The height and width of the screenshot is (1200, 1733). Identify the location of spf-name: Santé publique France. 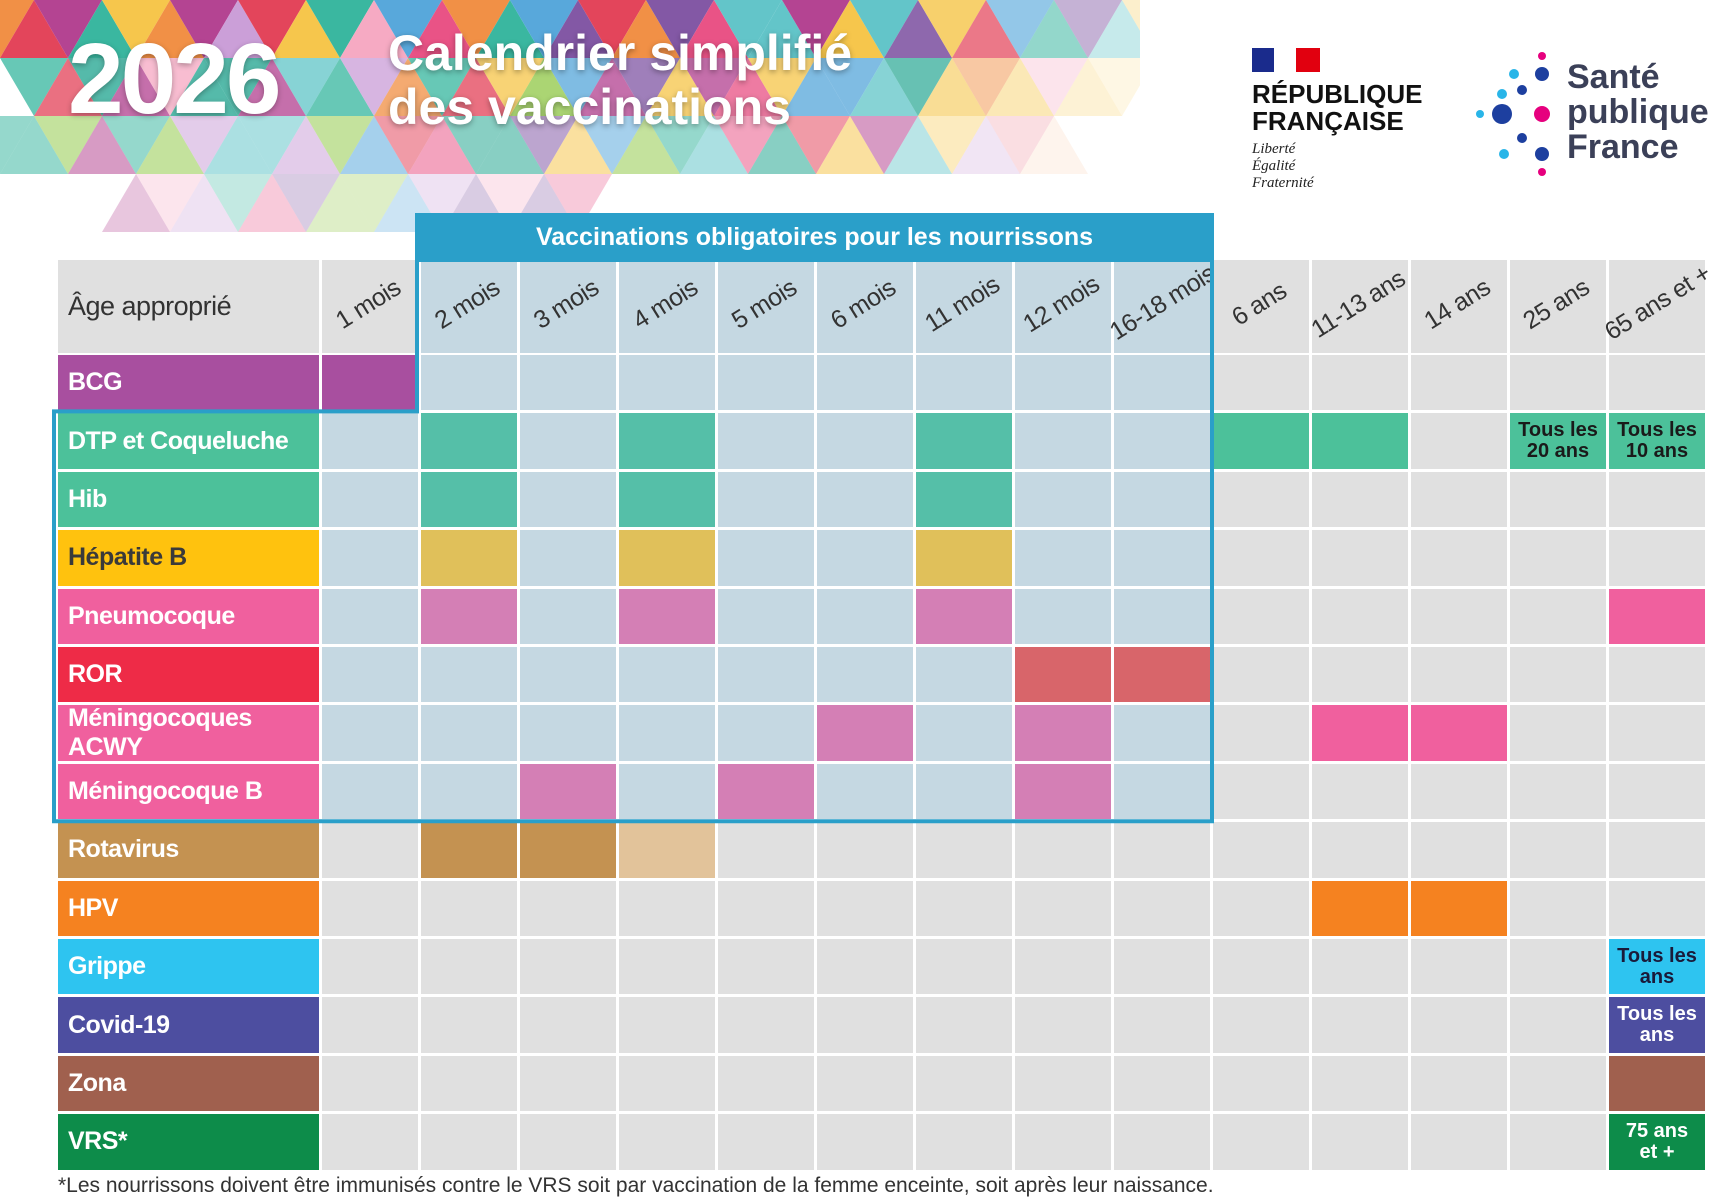
(1638, 112).